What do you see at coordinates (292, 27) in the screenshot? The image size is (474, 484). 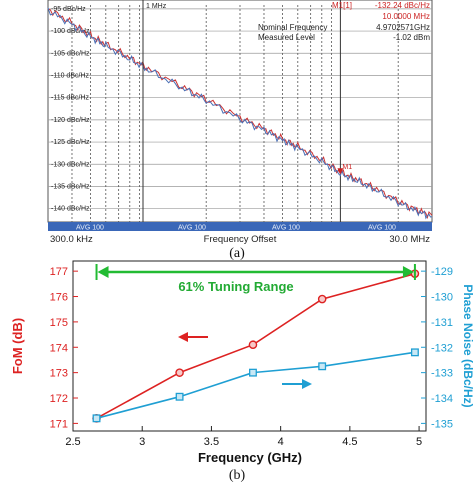 I see `readout-label-0: Nominal Frequency` at bounding box center [292, 27].